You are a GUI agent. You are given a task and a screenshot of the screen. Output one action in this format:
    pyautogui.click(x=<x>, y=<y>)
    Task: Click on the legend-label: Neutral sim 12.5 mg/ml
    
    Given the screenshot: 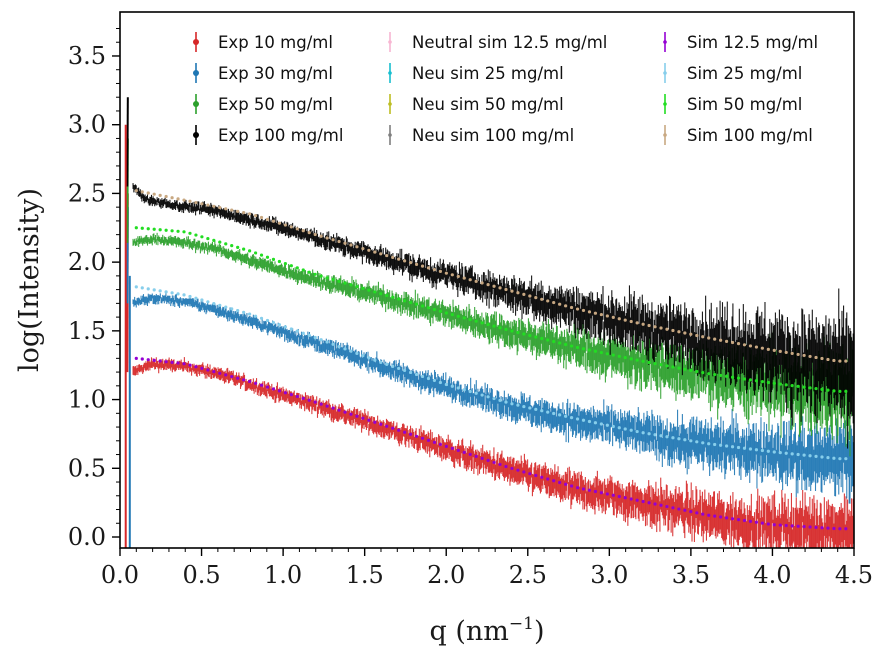 What is the action you would take?
    pyautogui.click(x=509, y=42)
    